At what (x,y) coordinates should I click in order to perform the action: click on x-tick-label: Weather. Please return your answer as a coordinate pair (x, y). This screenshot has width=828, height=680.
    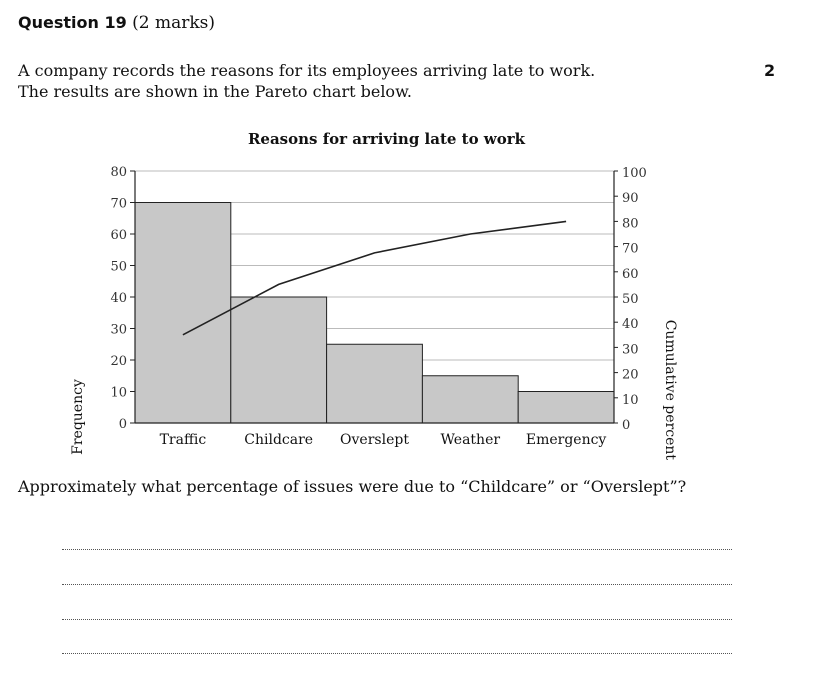
    Looking at the image, I should click on (471, 440).